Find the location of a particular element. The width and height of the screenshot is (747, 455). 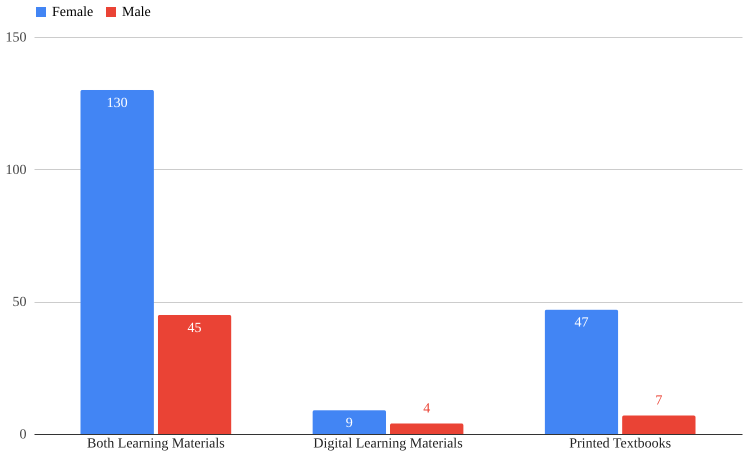

y-tick-label: 0 is located at coordinates (23, 435).